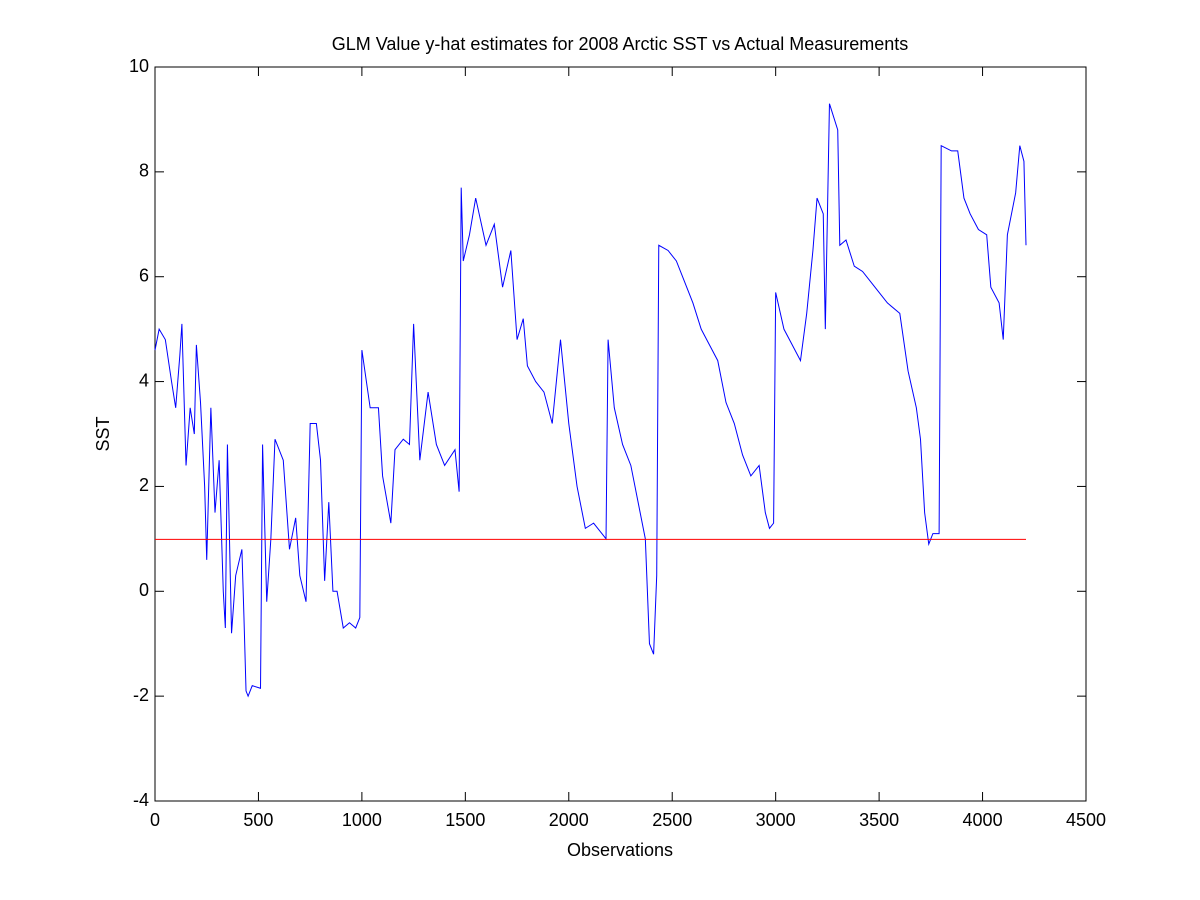 Image resolution: width=1200 pixels, height=900 pixels. Describe the element at coordinates (144, 590) in the screenshot. I see `y-tick-label: 0` at that location.